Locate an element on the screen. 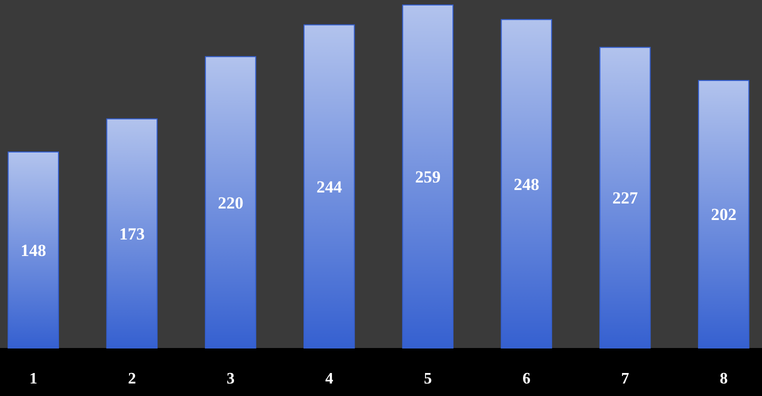 The image size is (762, 396). x-tick-label: 3 is located at coordinates (230, 379).